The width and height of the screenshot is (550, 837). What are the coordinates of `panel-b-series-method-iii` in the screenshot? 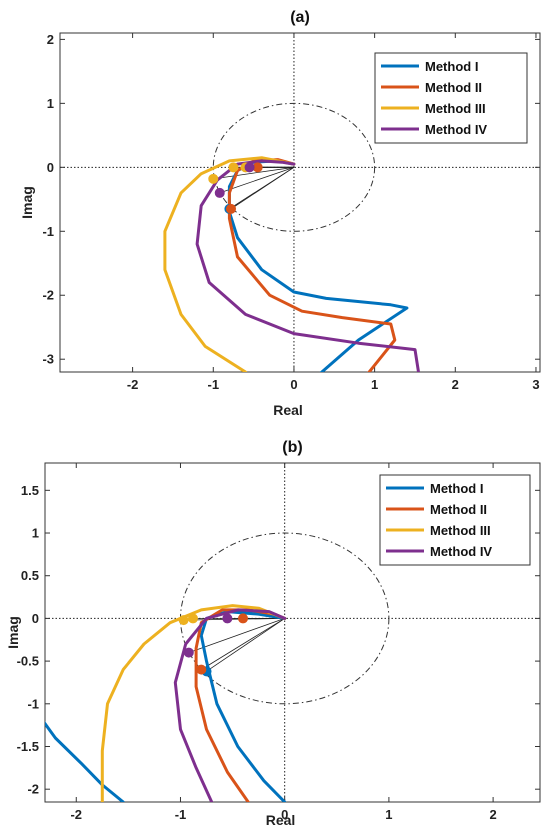 It's located at (193, 703).